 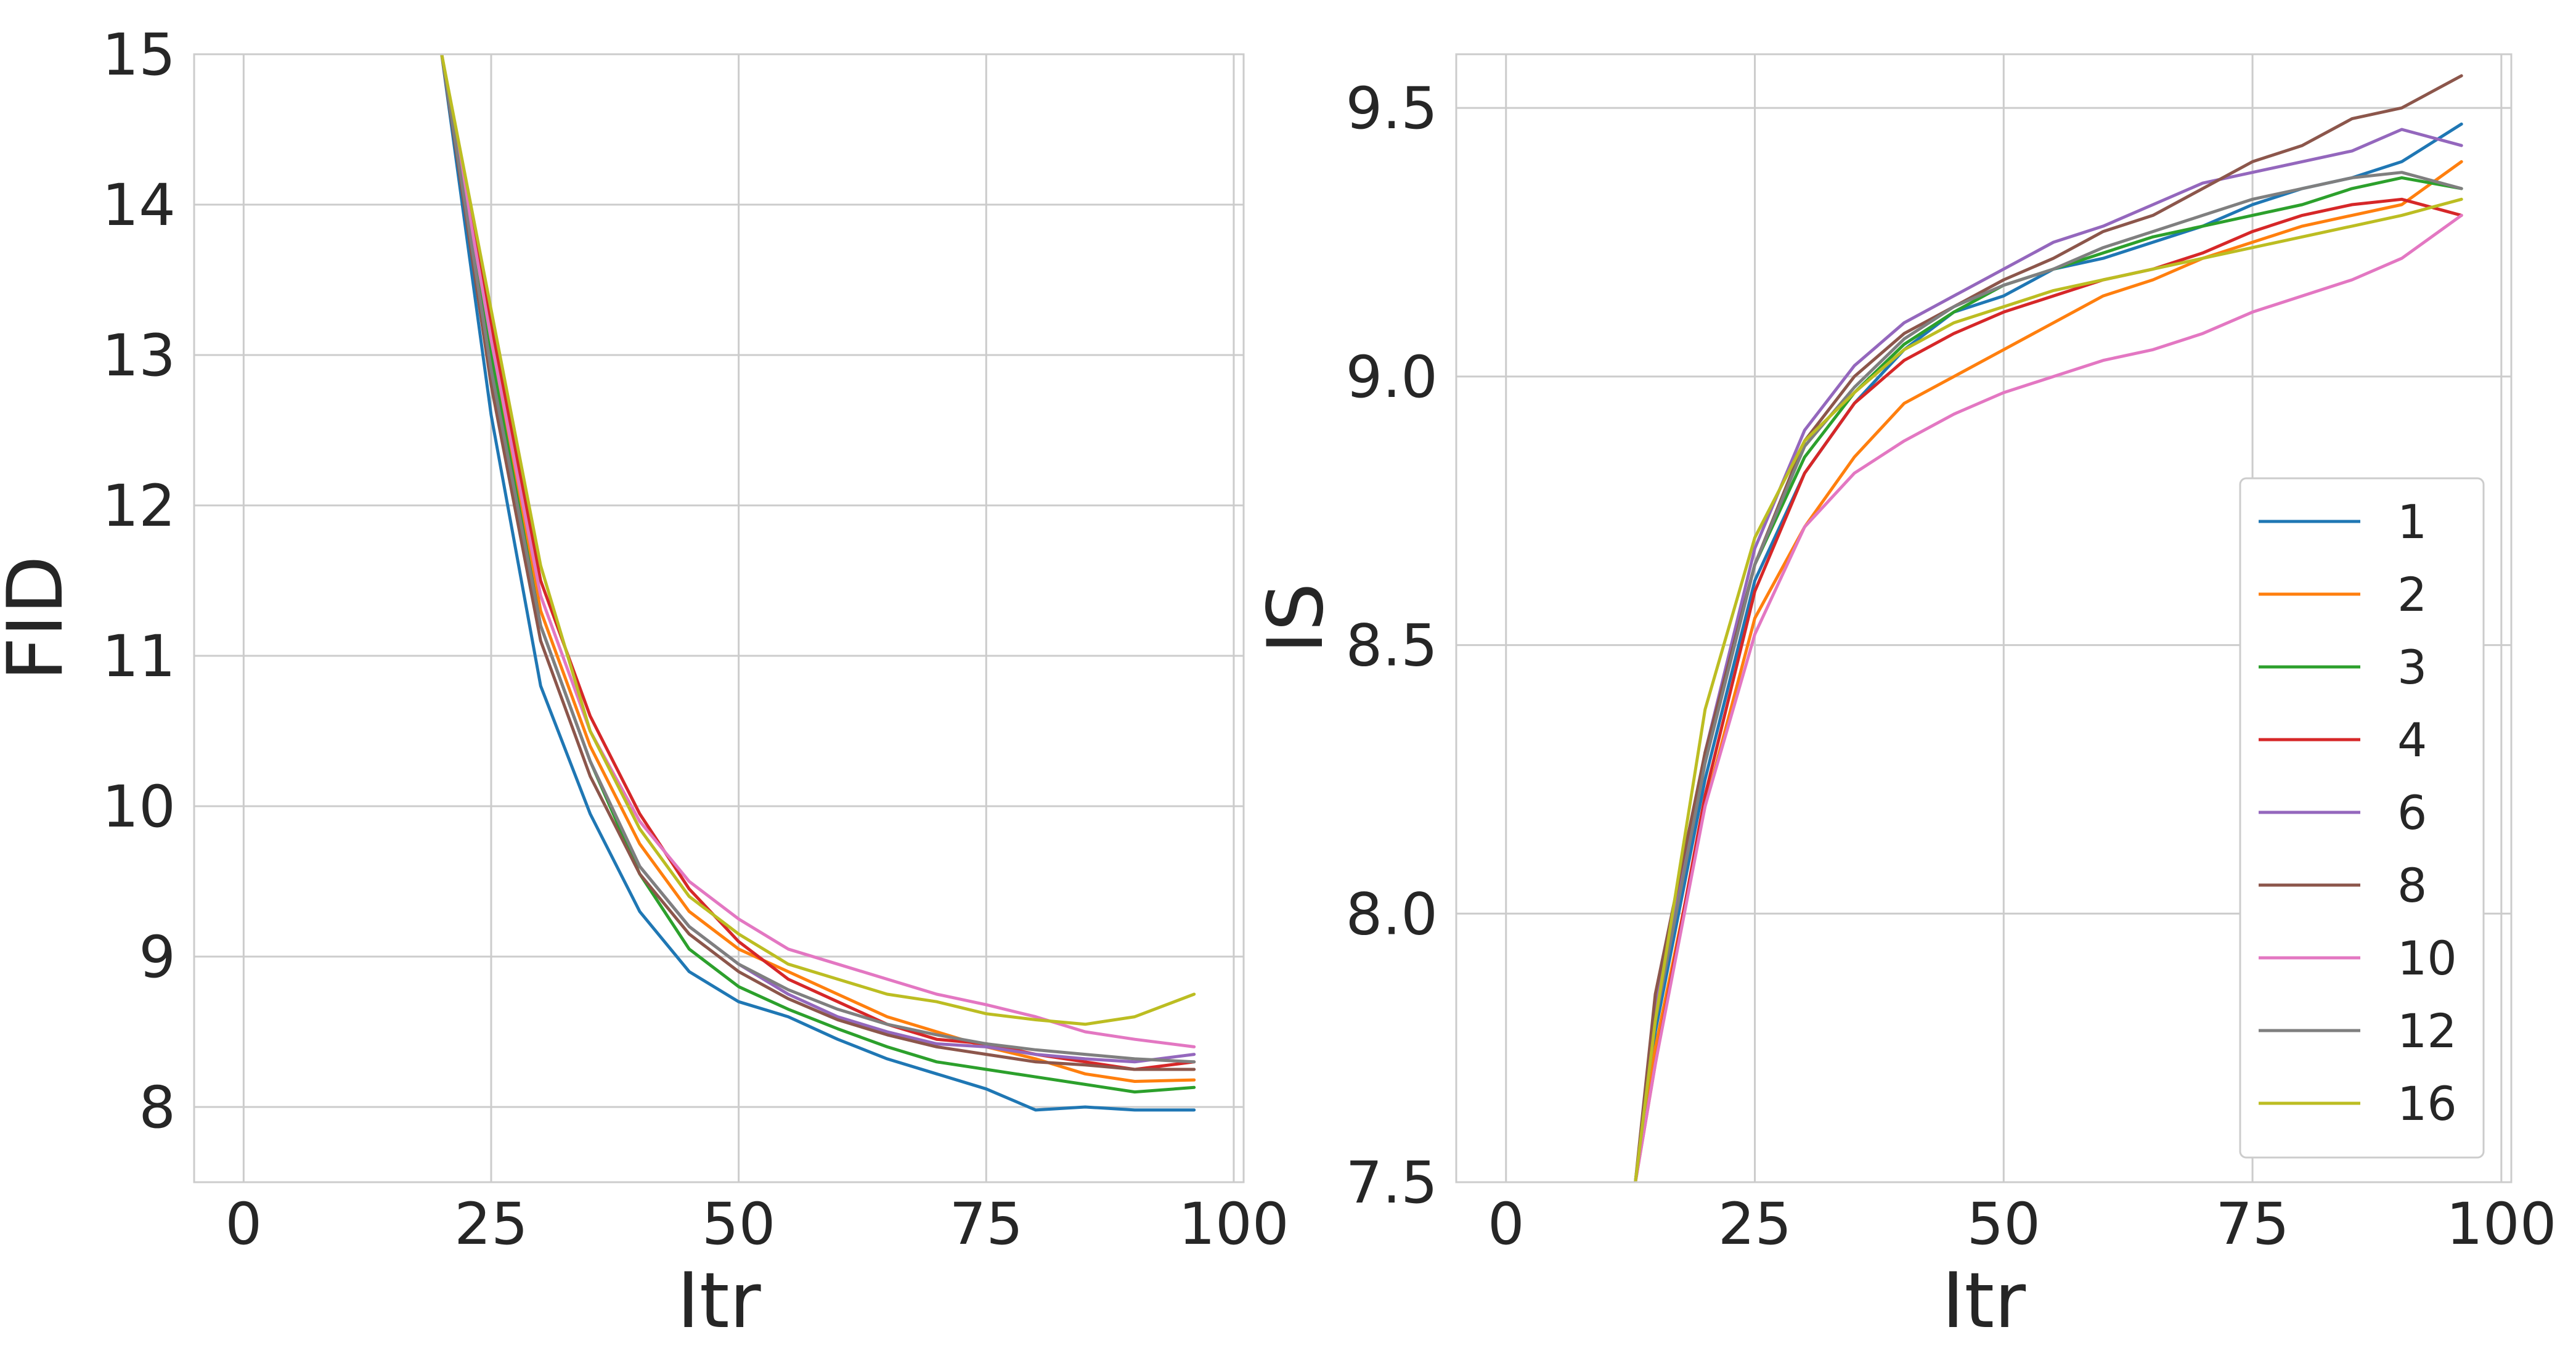 What do you see at coordinates (2427, 1030) in the screenshot?
I see `legend-label-12: 12` at bounding box center [2427, 1030].